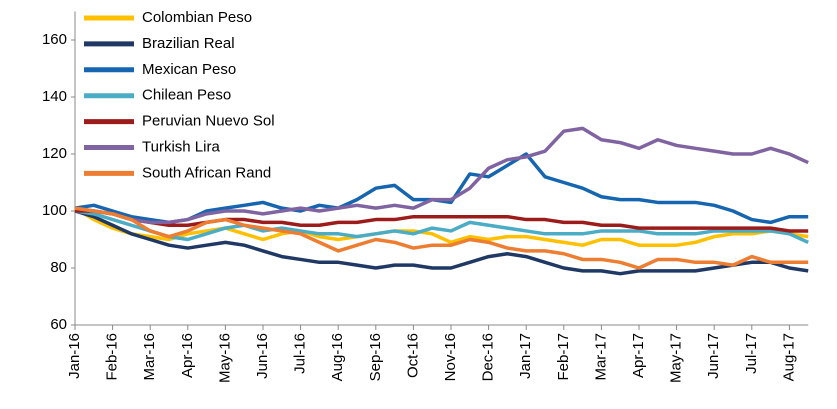 The image size is (837, 409). I want to click on x-tick-label: Mar-16, so click(149, 357).